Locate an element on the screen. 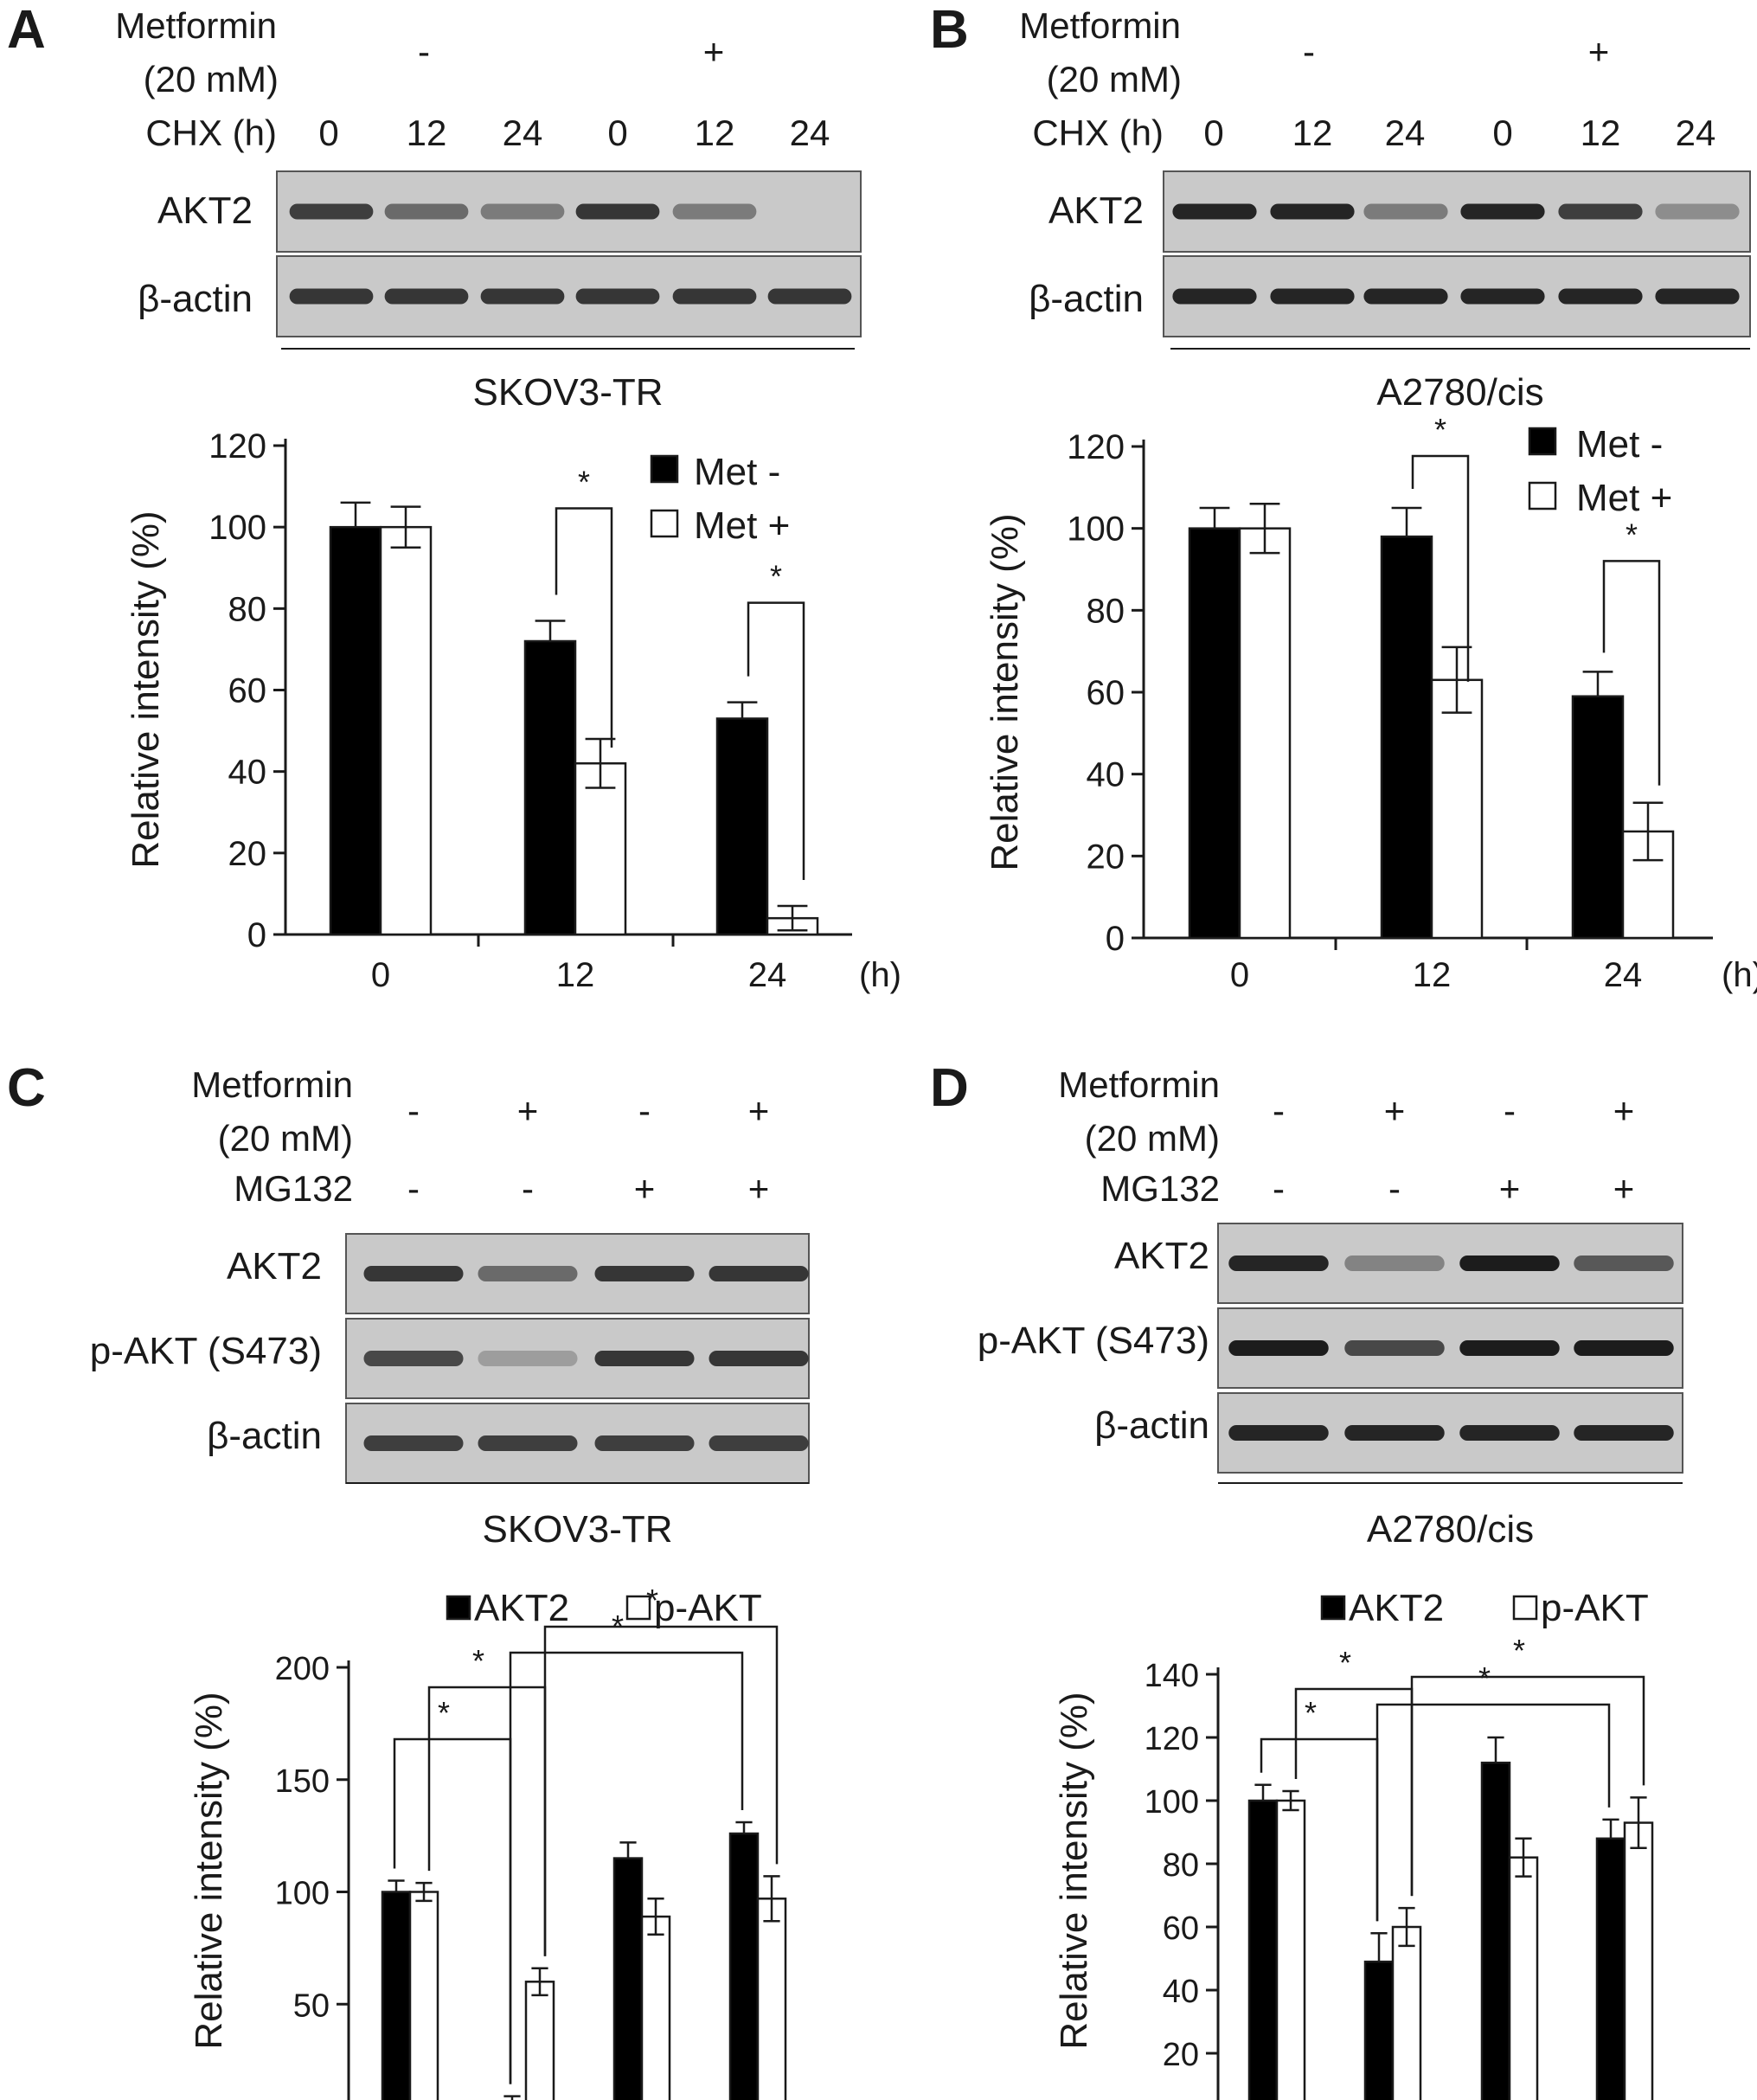 The width and height of the screenshot is (1757, 2100). cell-line-label: A2780/cis is located at coordinates (1451, 1529).